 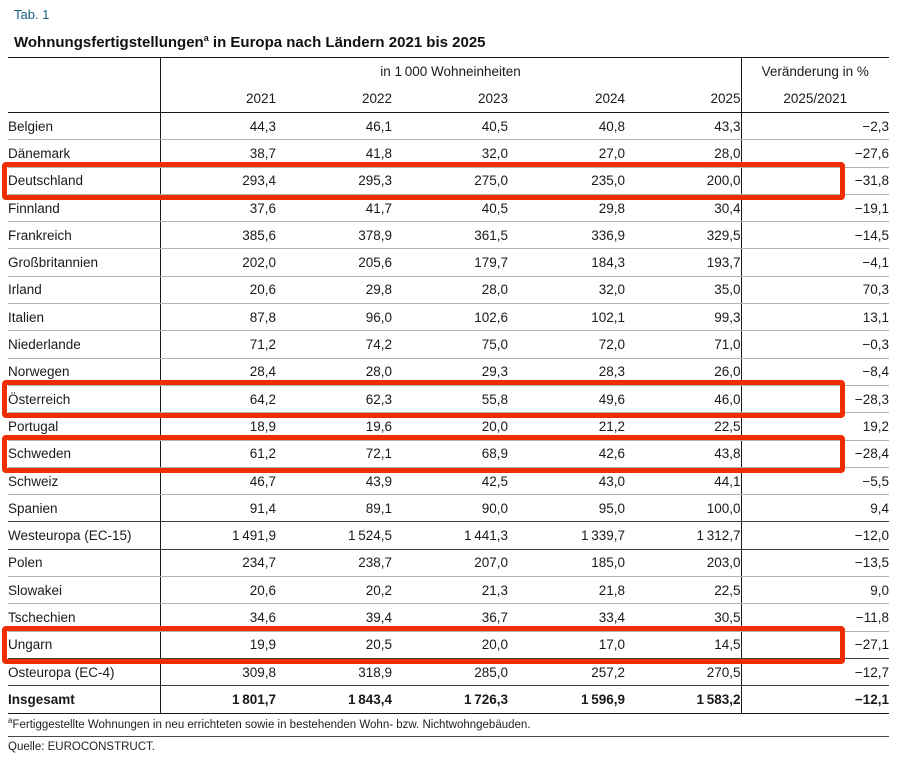 What do you see at coordinates (84, 535) in the screenshot?
I see `country-cell: Westeuropa (EC-15)` at bounding box center [84, 535].